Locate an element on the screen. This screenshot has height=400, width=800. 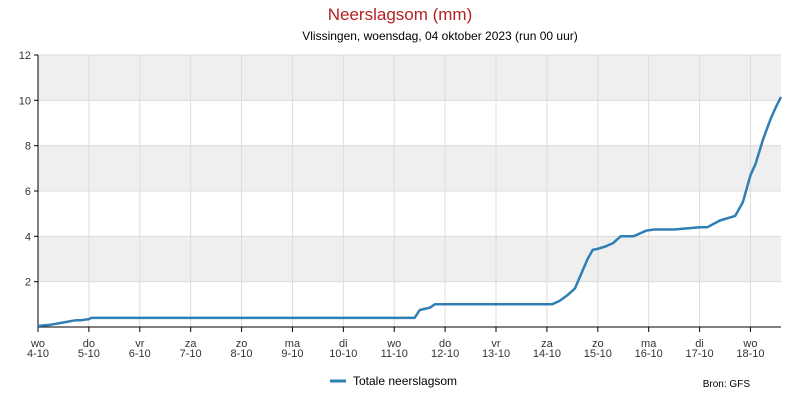
y-axis-ticks: 2 4 6 8 10 12 is located at coordinates (28, 169).